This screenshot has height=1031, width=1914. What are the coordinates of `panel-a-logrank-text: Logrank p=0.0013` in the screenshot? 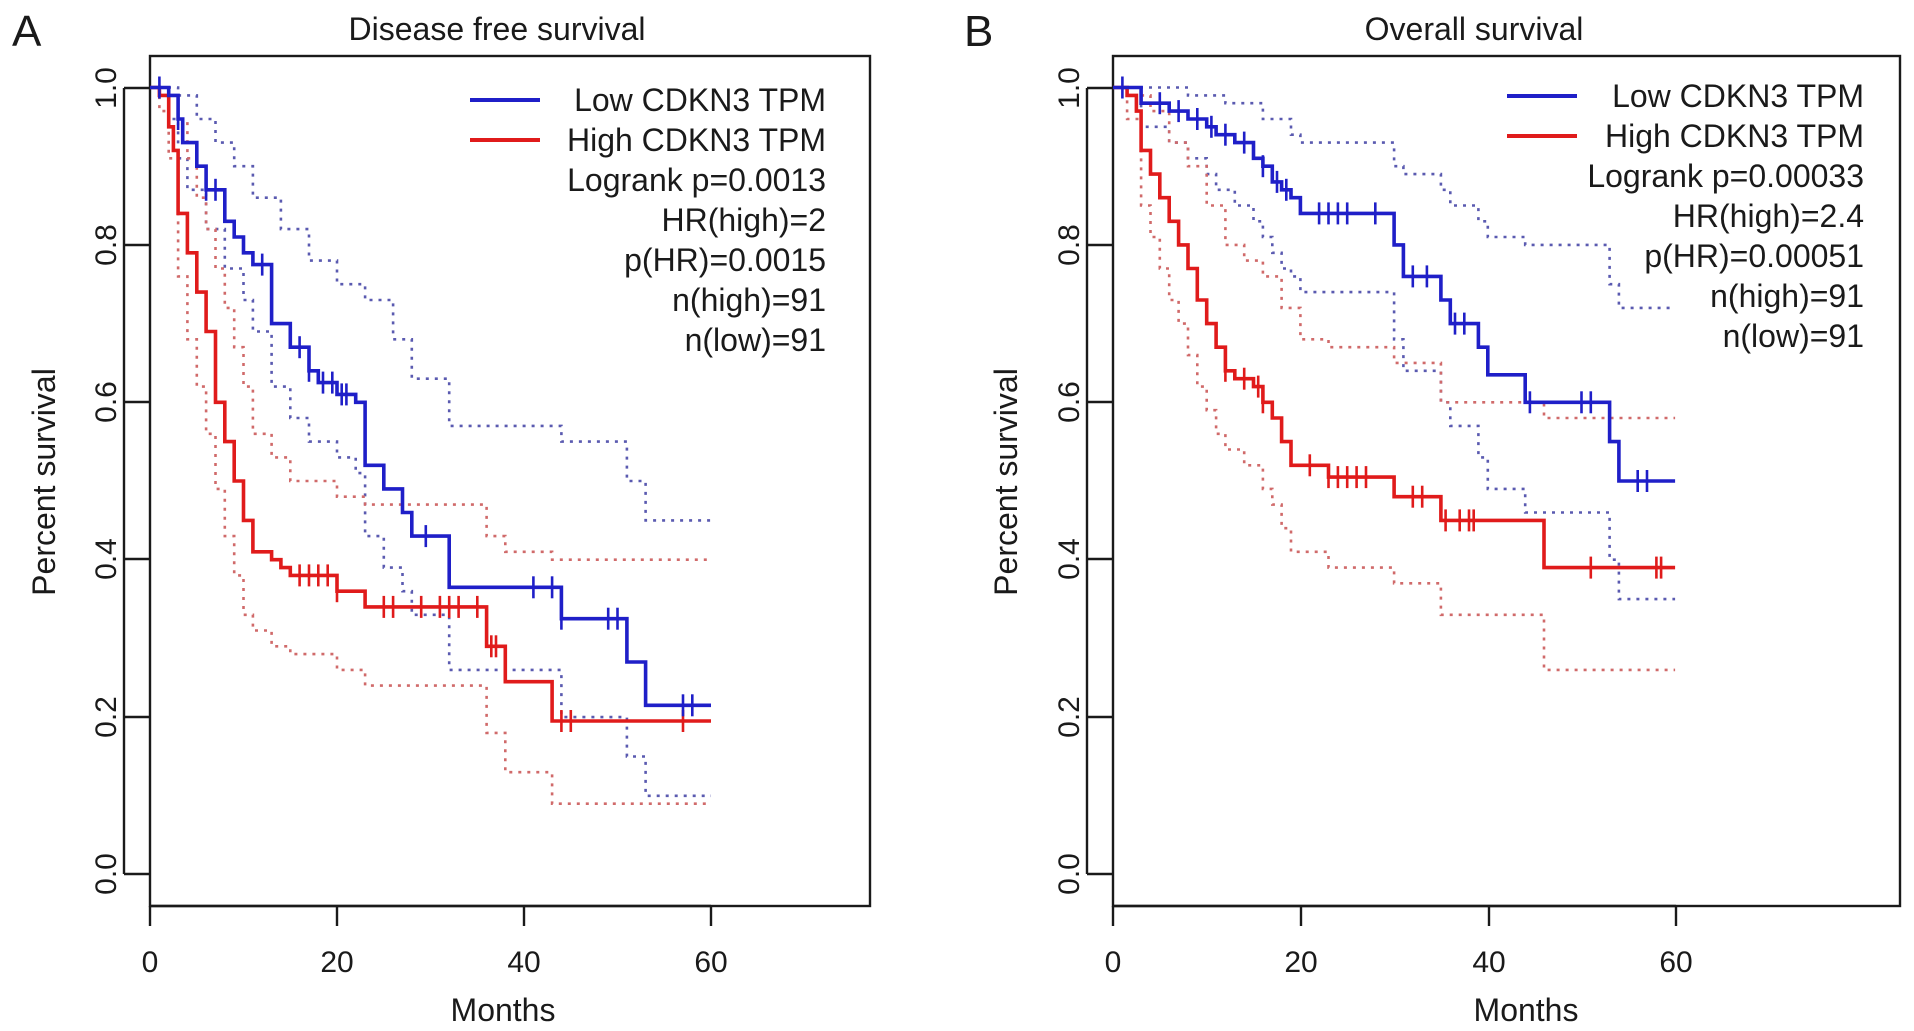 It's located at (696, 180).